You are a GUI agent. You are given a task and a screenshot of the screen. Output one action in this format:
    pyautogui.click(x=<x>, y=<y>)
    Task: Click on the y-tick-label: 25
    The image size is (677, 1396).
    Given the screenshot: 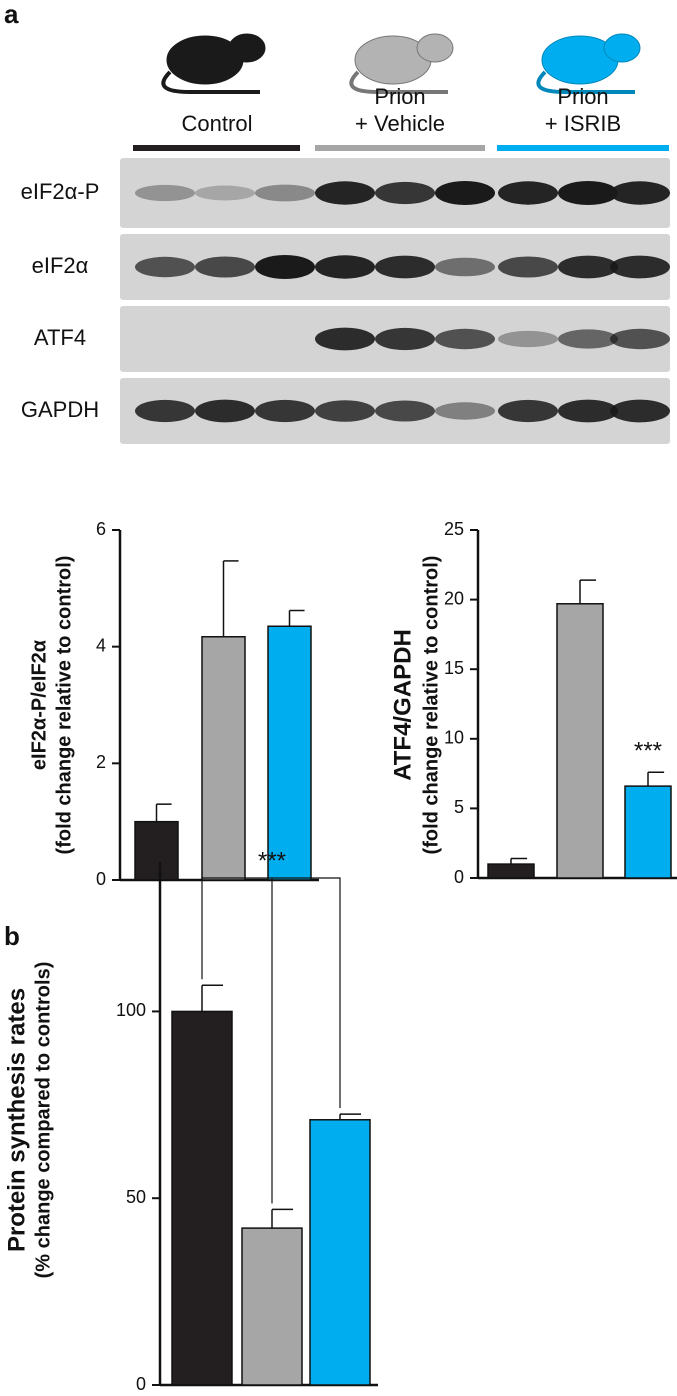 What is the action you would take?
    pyautogui.click(x=454, y=529)
    